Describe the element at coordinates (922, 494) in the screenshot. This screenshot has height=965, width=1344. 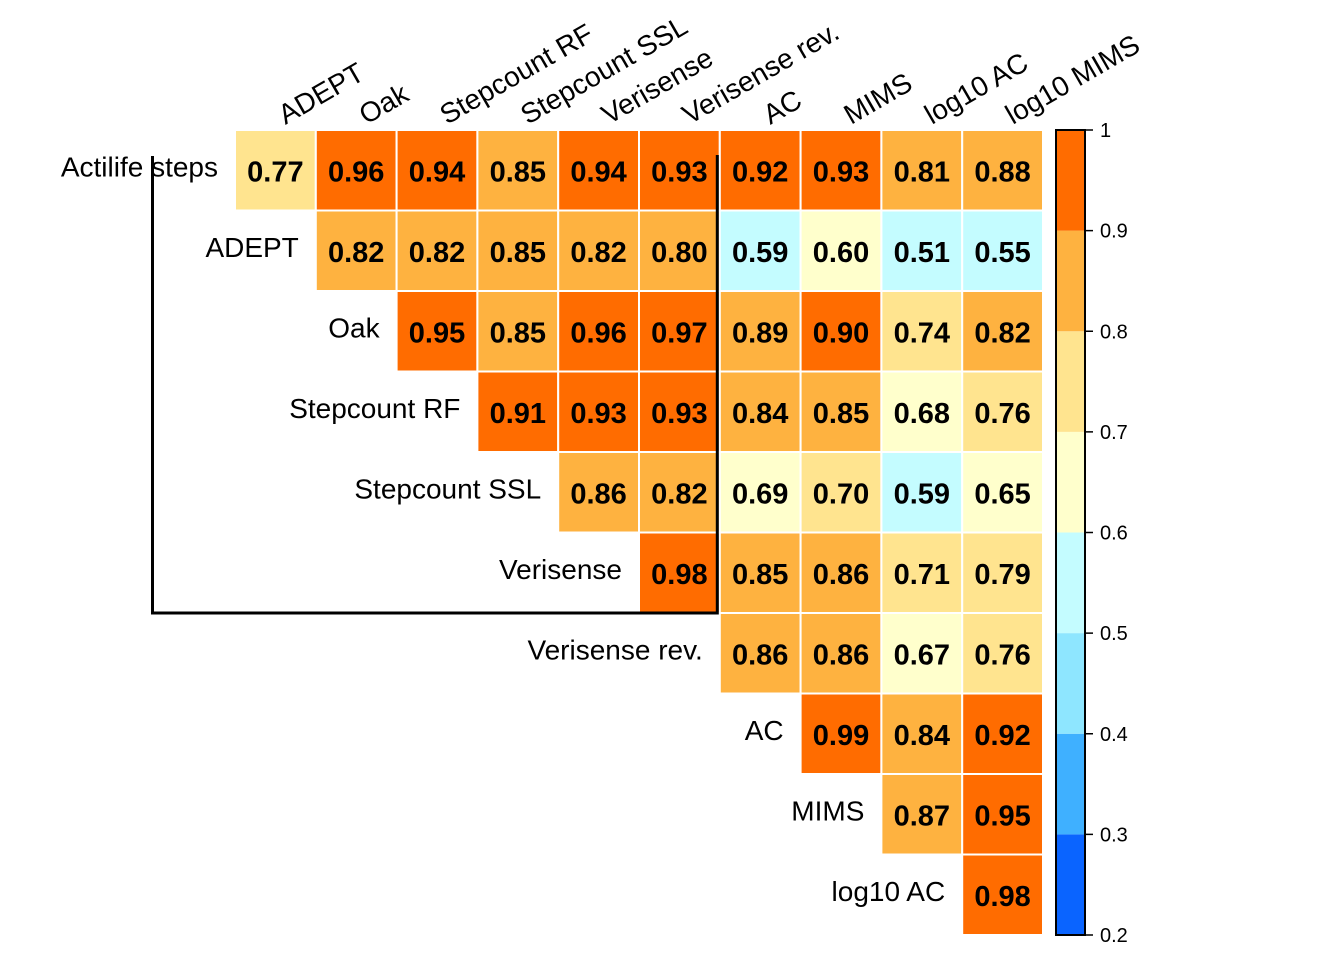
I see `cell-value-label: 0.59` at that location.